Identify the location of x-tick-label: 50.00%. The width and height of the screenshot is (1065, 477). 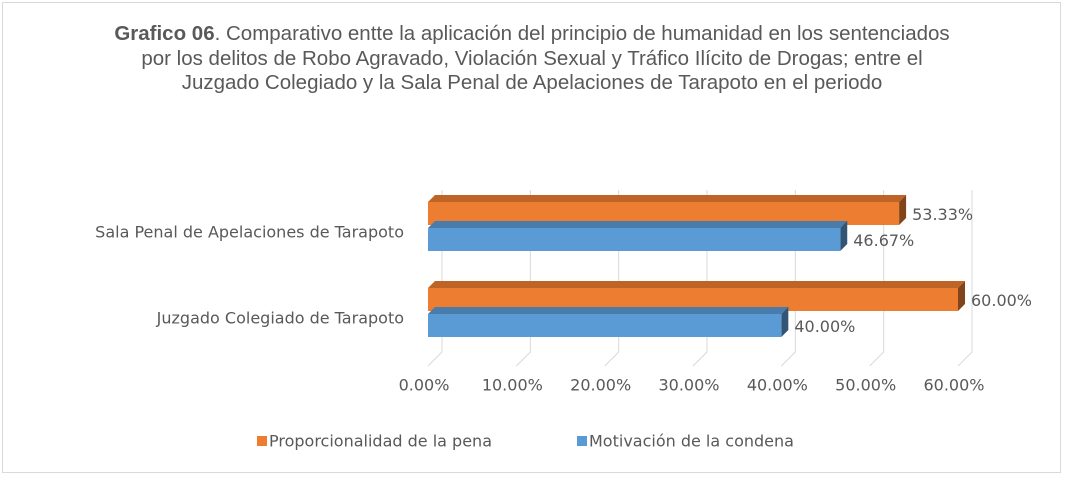
(865, 385).